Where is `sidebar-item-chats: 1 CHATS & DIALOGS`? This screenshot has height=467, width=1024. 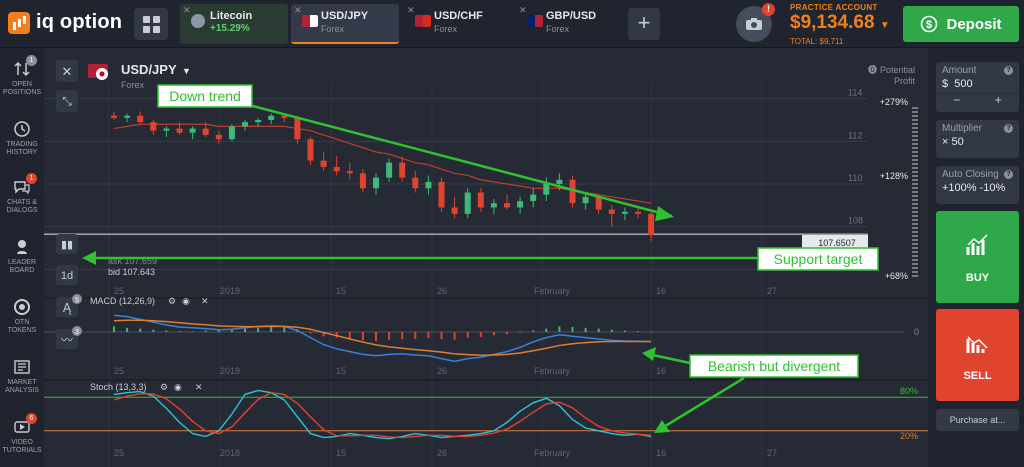
sidebar-item-chats: 1 CHATS & DIALOGS is located at coordinates (22, 196).